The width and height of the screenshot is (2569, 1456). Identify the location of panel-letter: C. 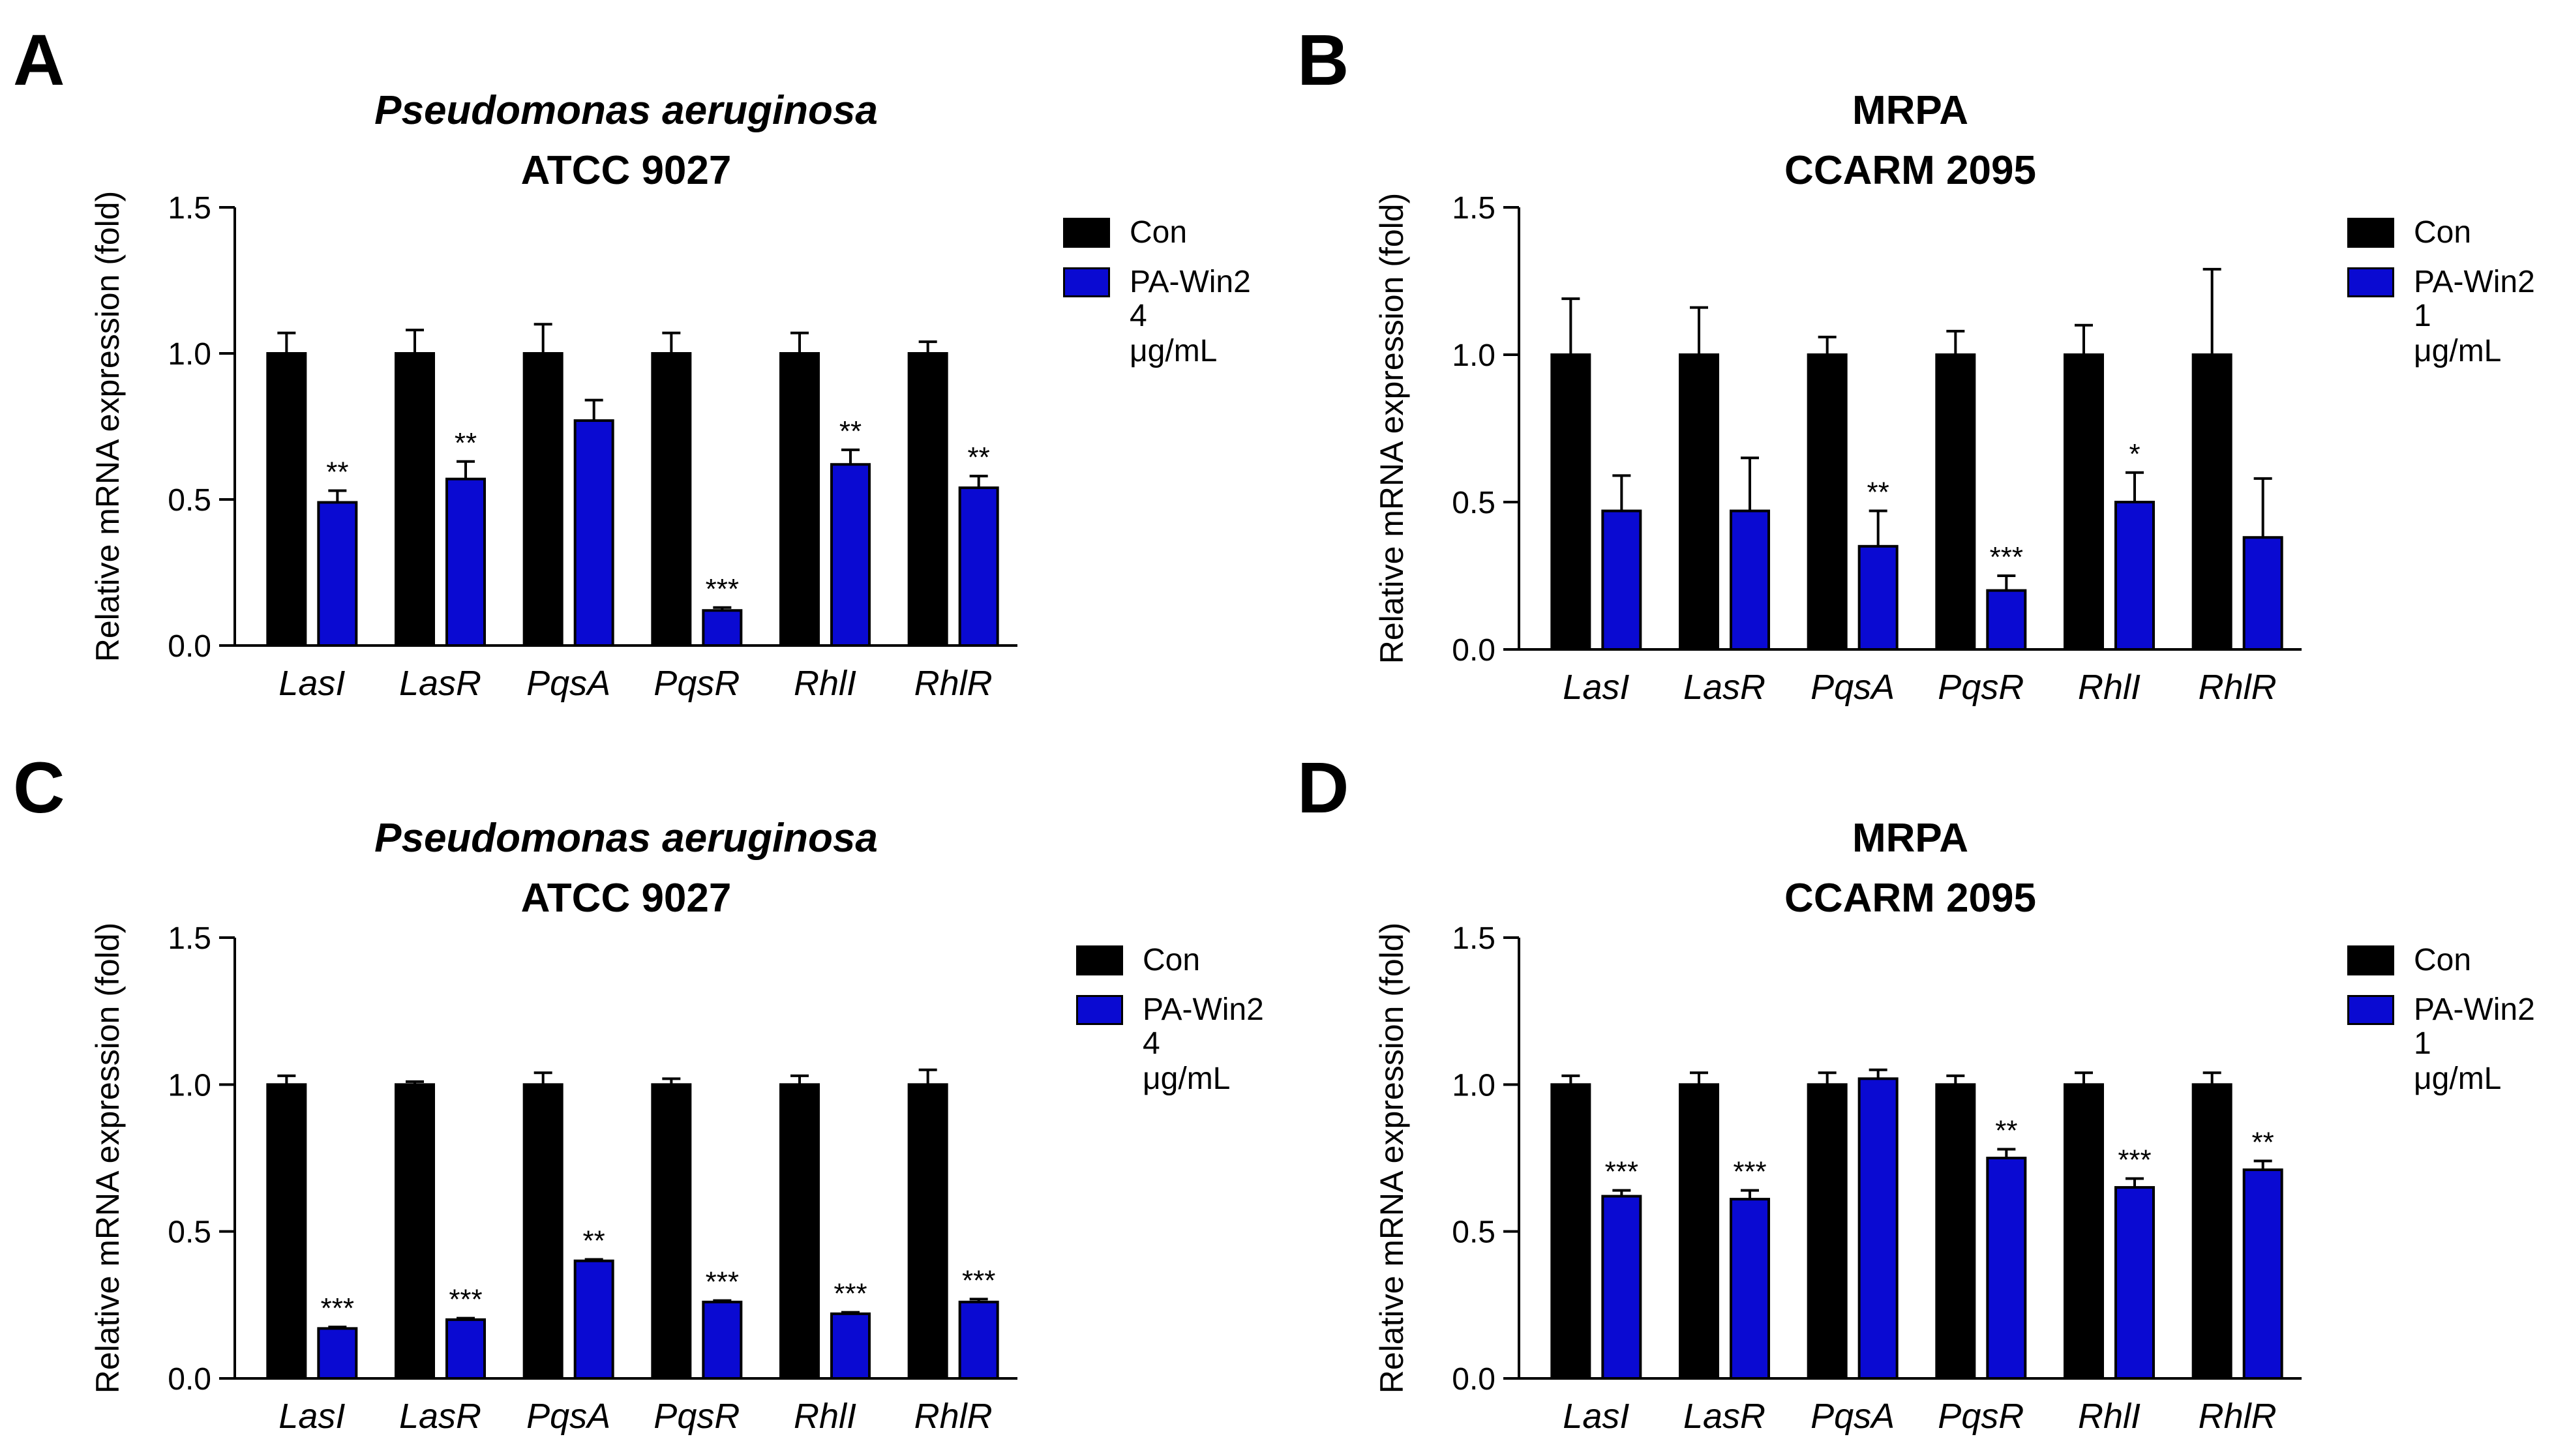
(39, 788).